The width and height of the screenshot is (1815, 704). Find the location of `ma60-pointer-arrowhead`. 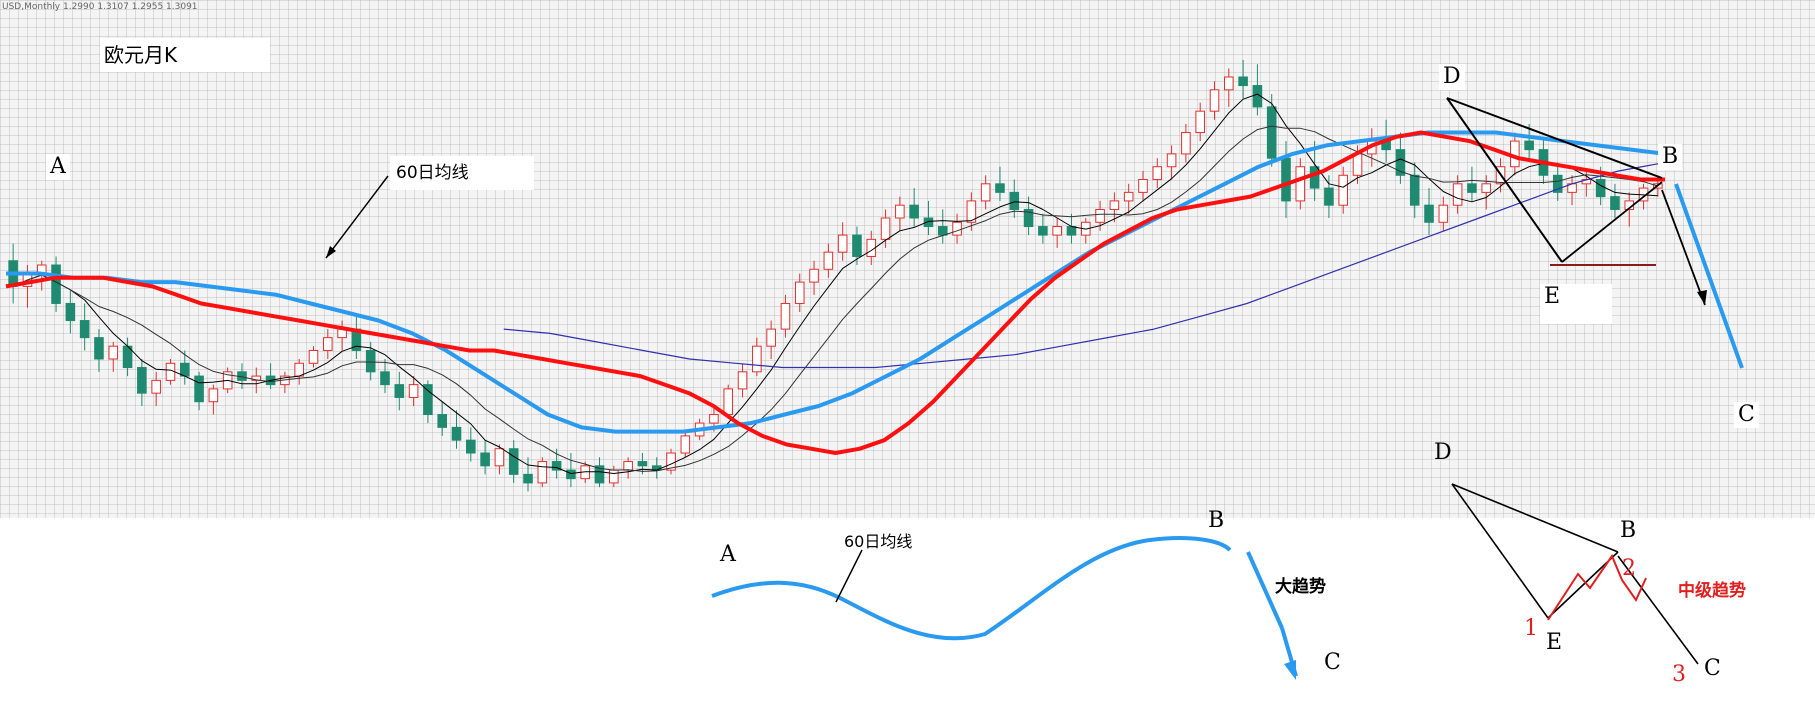

ma60-pointer-arrowhead is located at coordinates (331, 252).